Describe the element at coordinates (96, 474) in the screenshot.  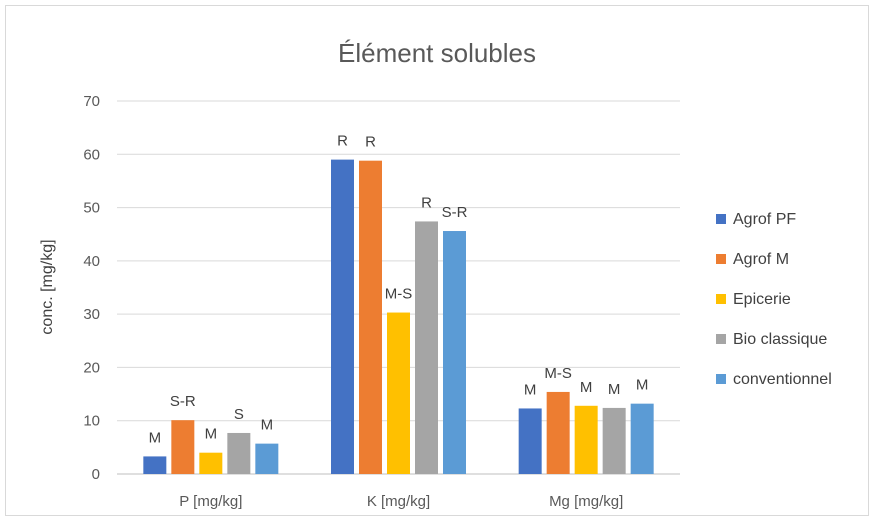
I see `y-tick-label: 0` at that location.